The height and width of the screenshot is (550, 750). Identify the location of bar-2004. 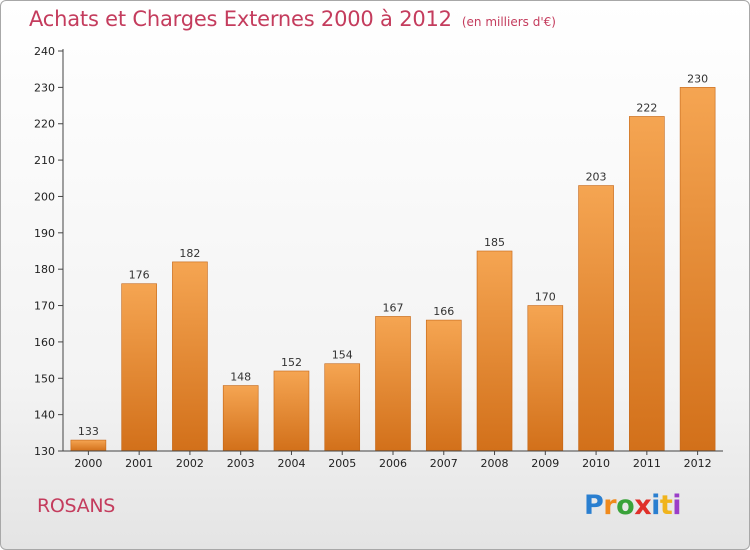
(291, 411).